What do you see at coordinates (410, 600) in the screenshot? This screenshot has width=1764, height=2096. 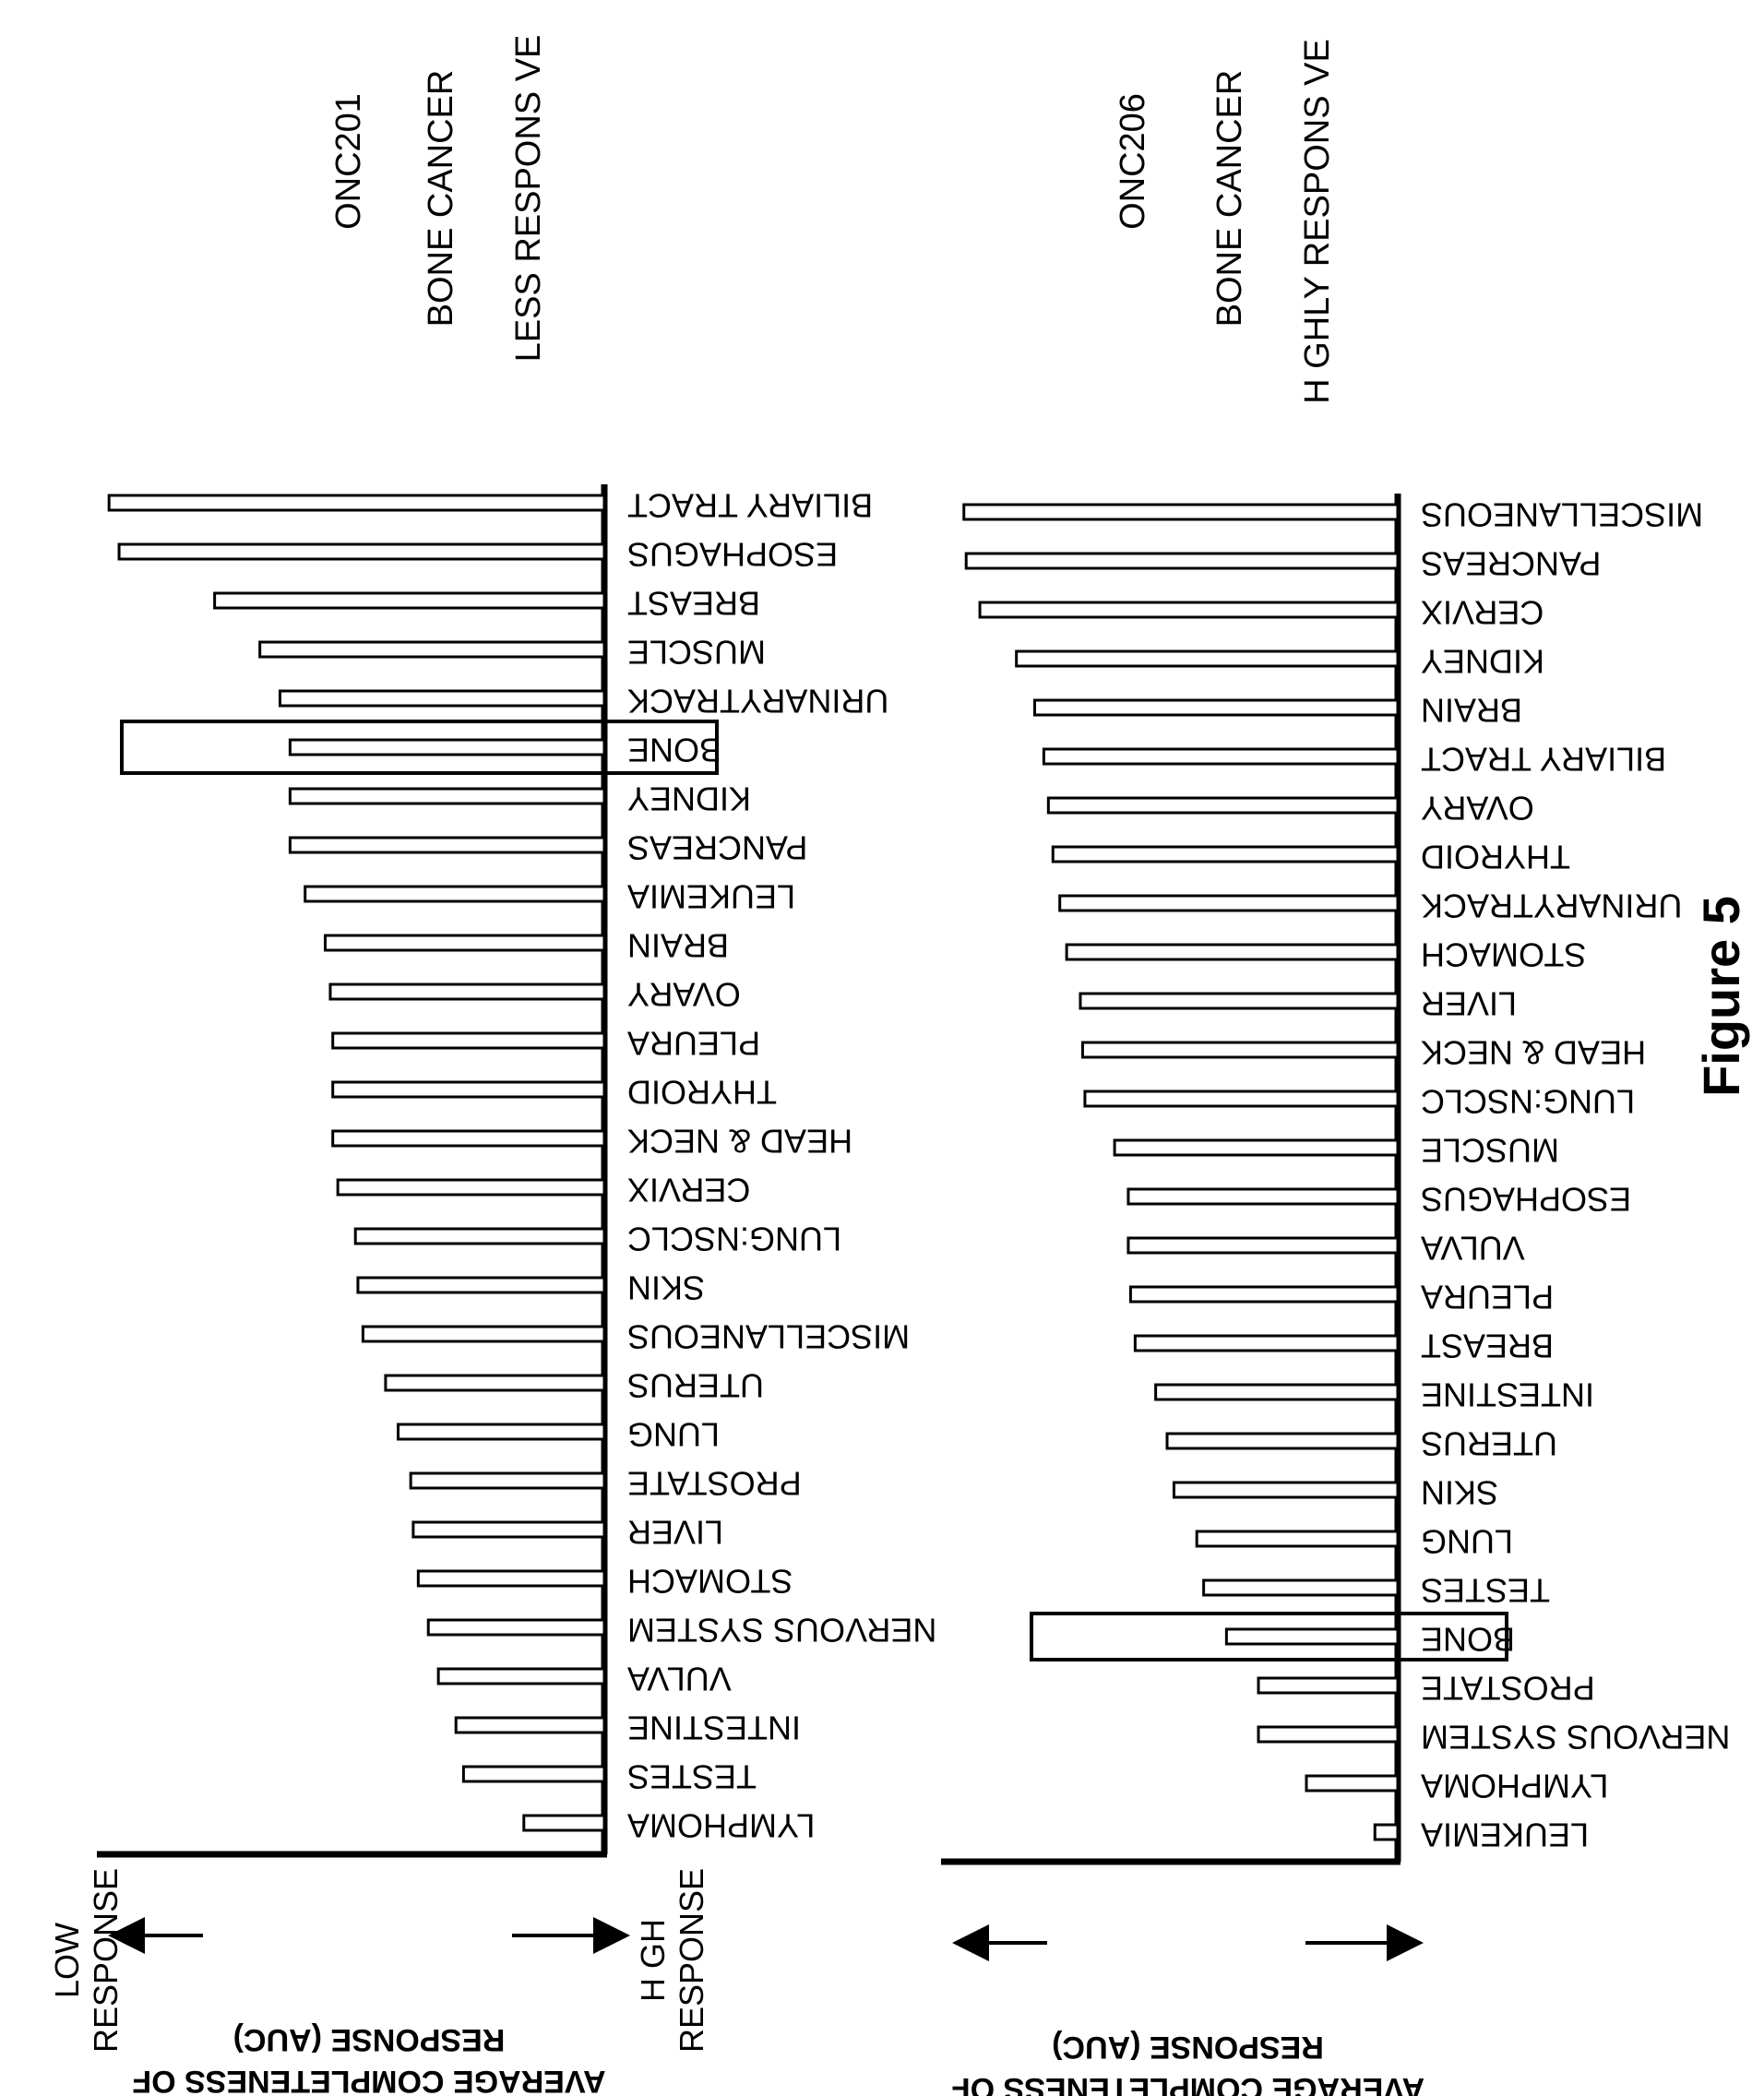 I see `bar-breast` at bounding box center [410, 600].